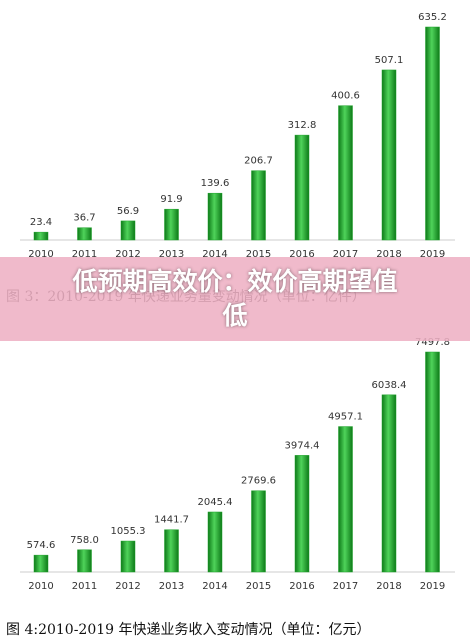 This screenshot has width=470, height=641. I want to click on banner-text: 低预期高效价：效价高期望值低, so click(235, 298).